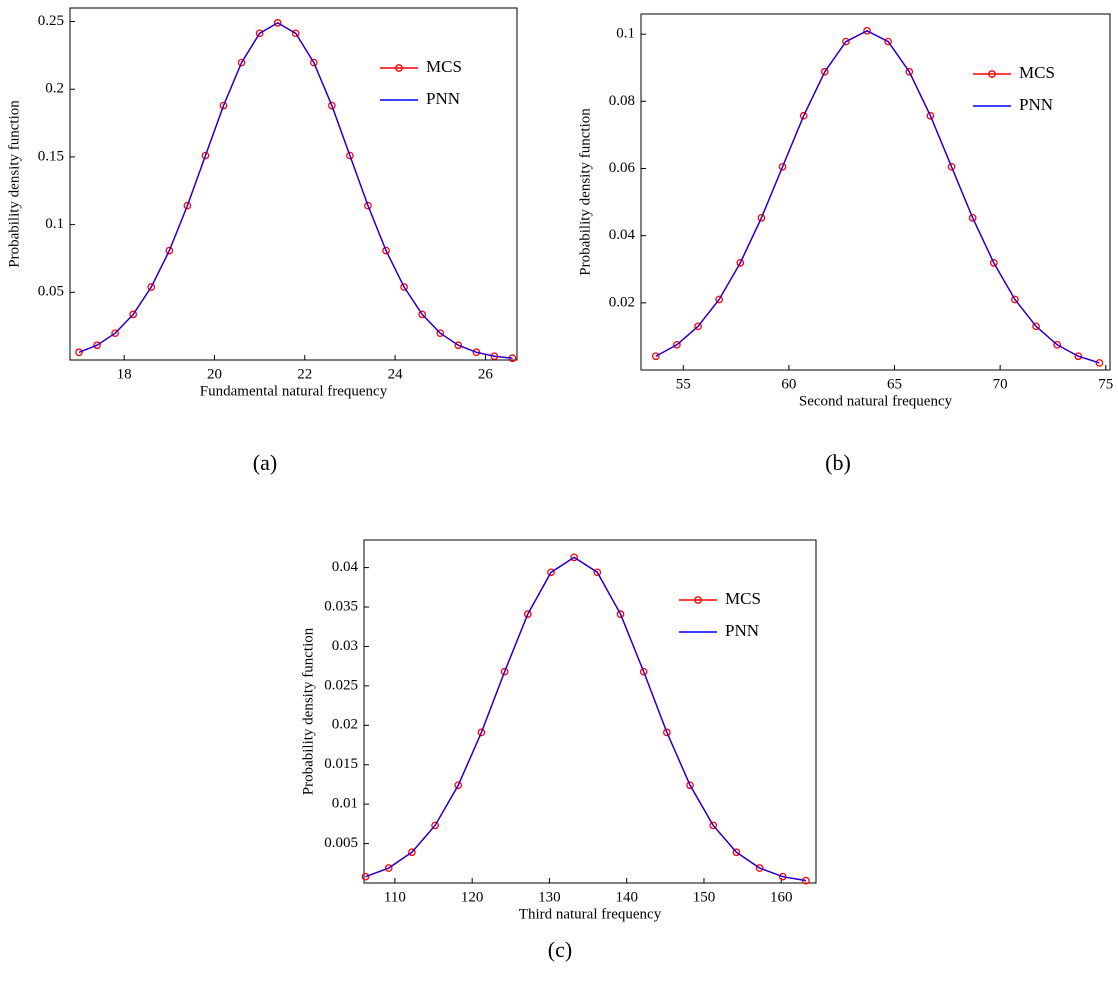 This screenshot has height=994, width=1118. What do you see at coordinates (622, 101) in the screenshot?
I see `y-tick-label: 0.08` at bounding box center [622, 101].